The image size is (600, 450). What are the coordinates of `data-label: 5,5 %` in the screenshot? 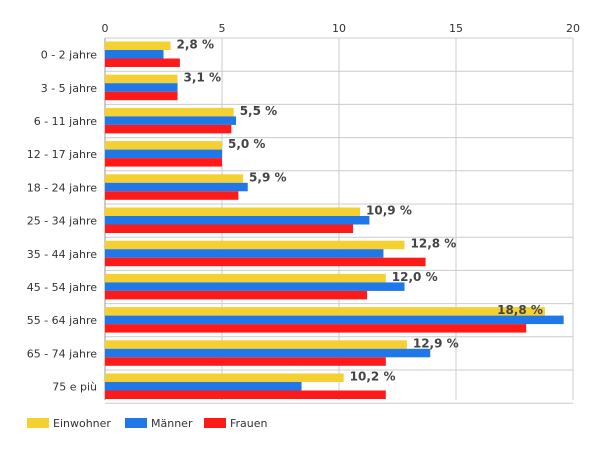 It's located at (258, 111).